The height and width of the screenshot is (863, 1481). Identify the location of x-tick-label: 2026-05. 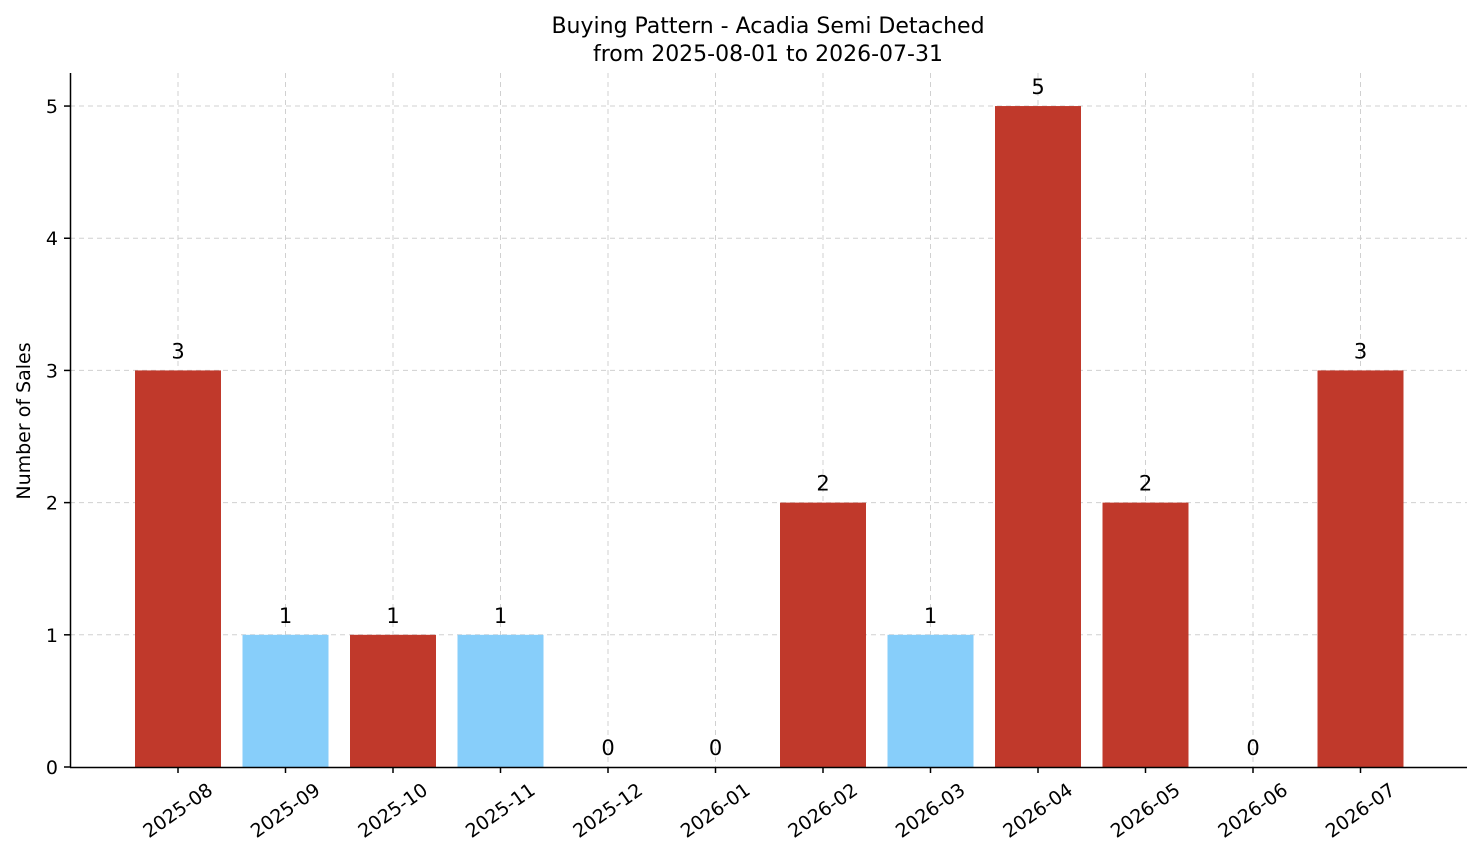
(1146, 811).